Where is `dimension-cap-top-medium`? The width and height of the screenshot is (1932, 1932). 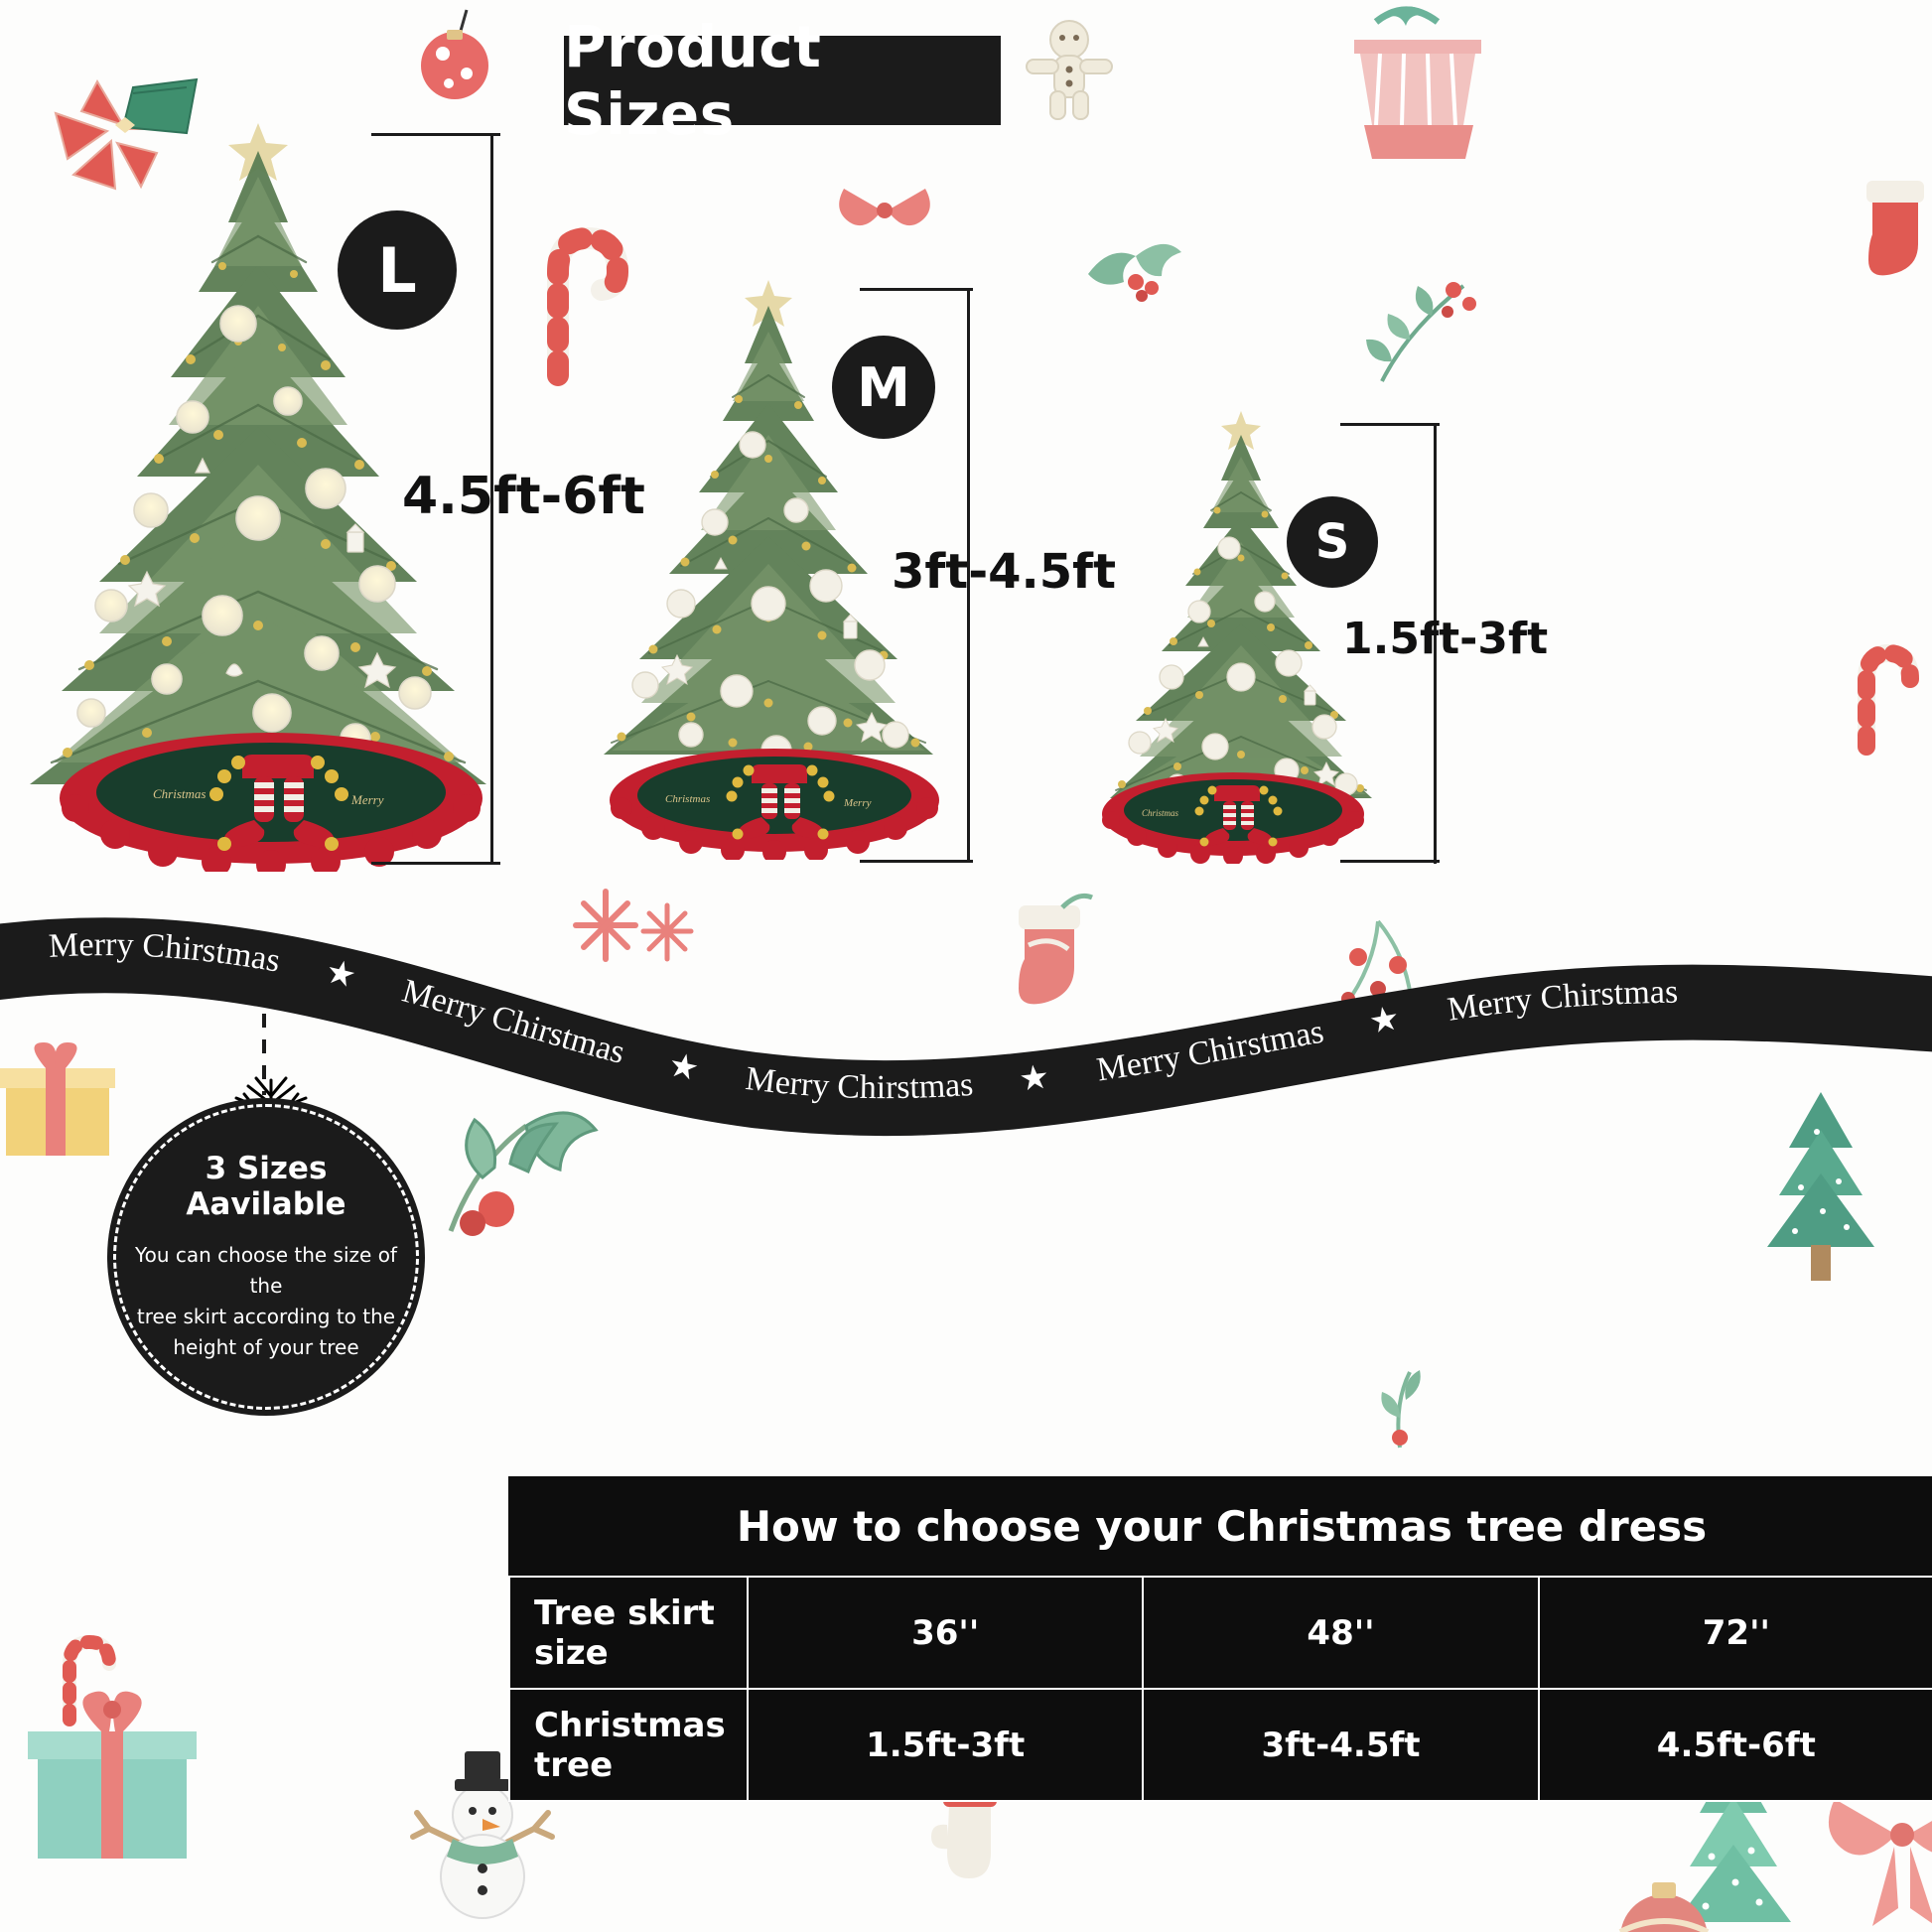 dimension-cap-top-medium is located at coordinates (917, 290).